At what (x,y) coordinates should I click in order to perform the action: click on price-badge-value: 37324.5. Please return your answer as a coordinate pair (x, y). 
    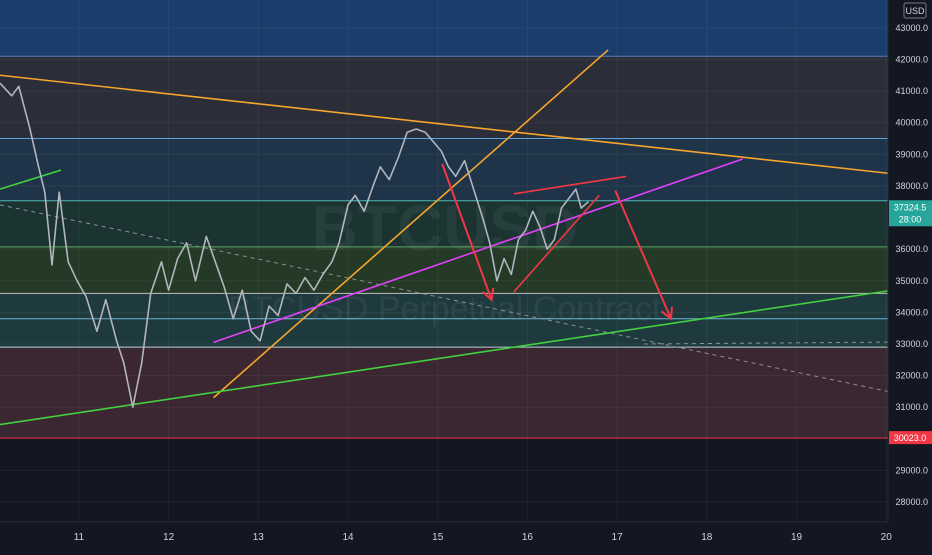
    Looking at the image, I should click on (910, 207).